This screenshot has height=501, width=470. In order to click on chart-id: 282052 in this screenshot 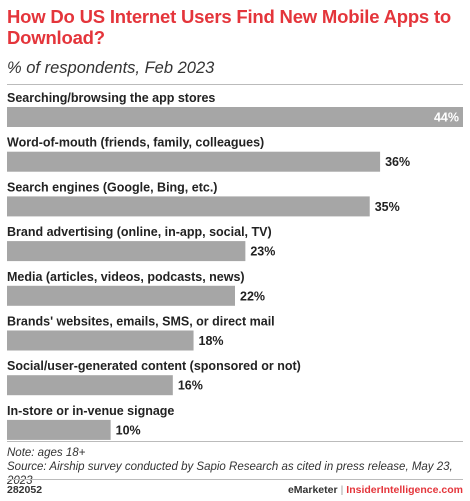, I will do `click(25, 490)`.